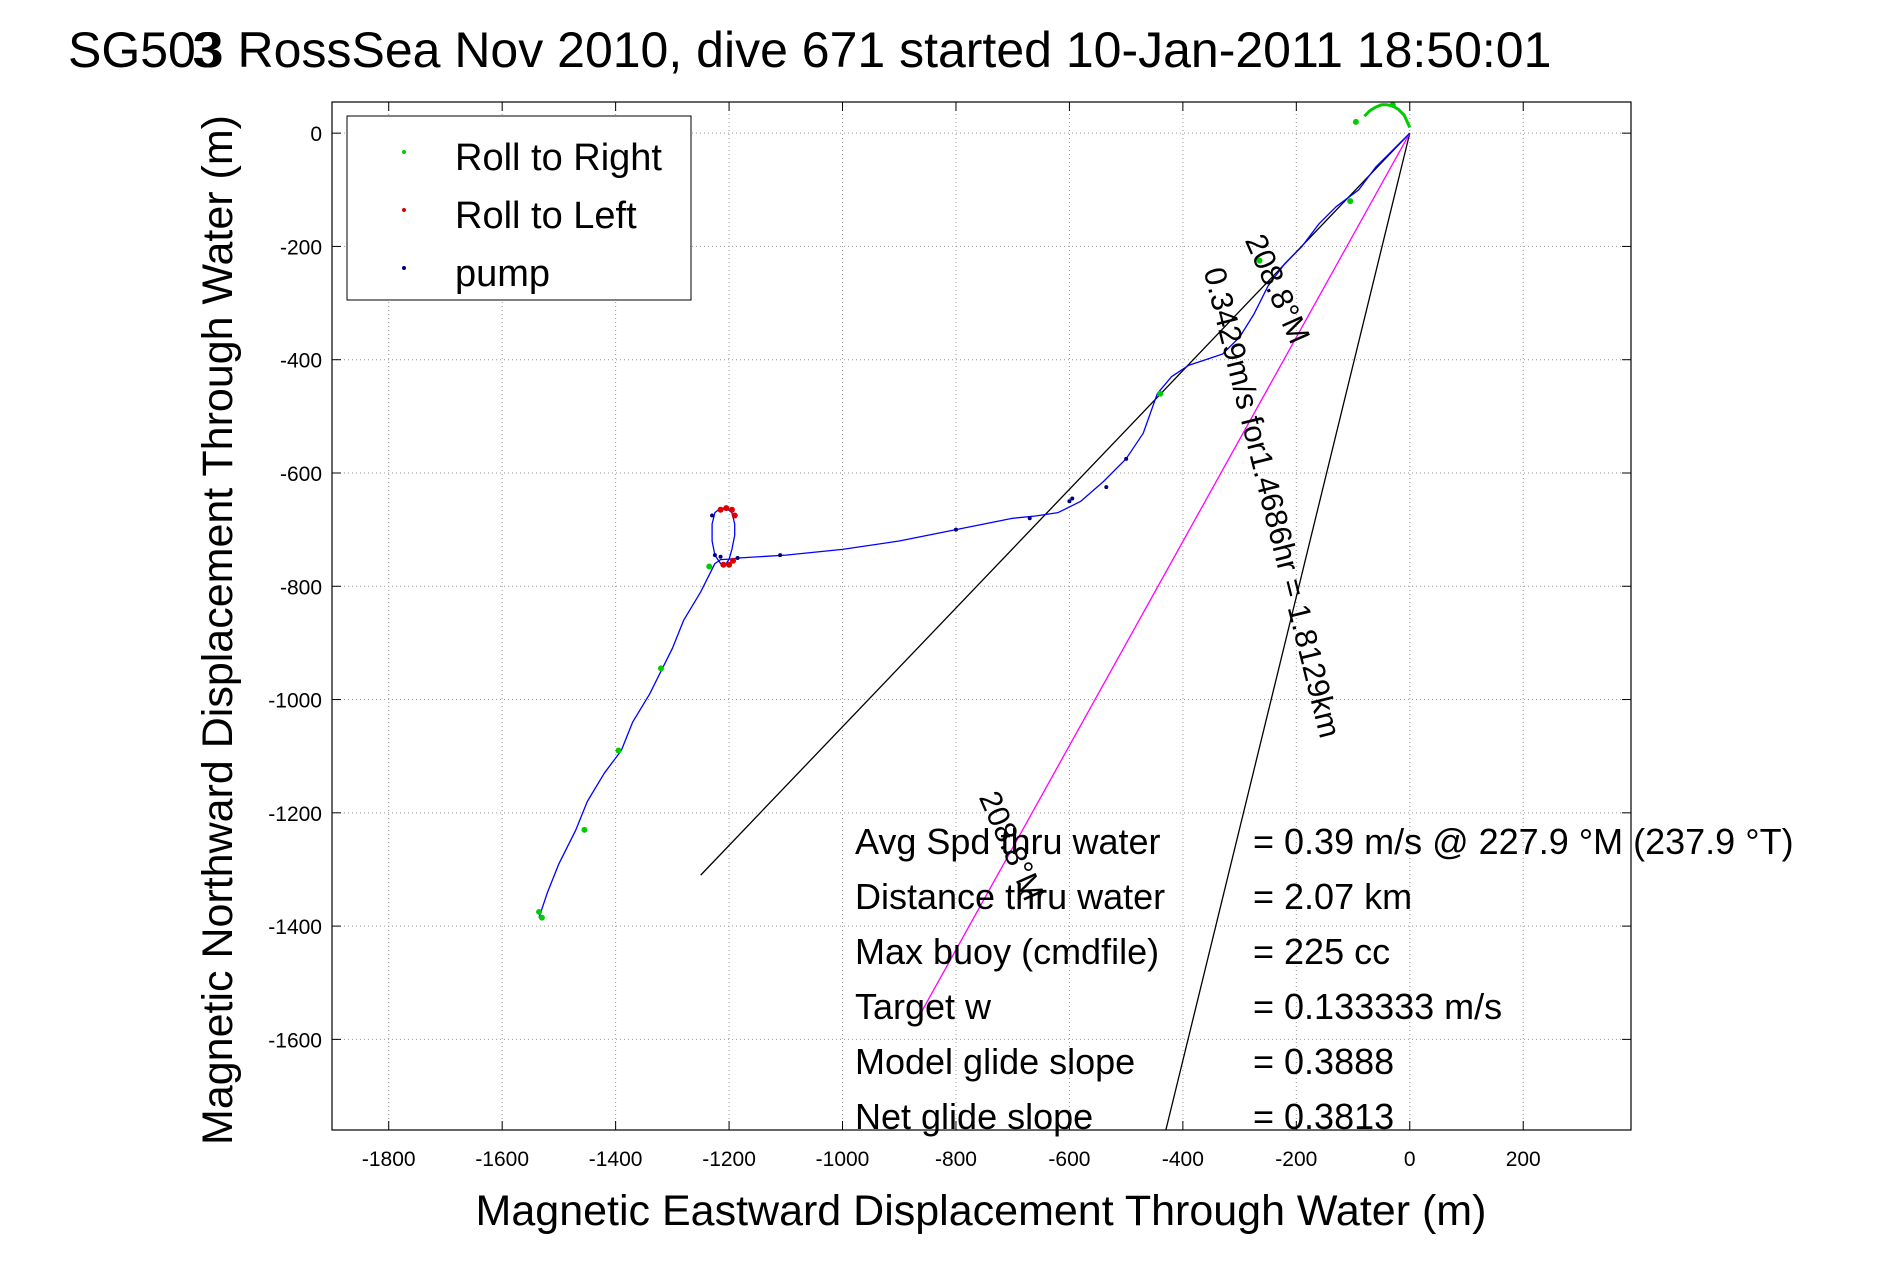  I want to click on x-tick-label: 200, so click(1523, 1159).